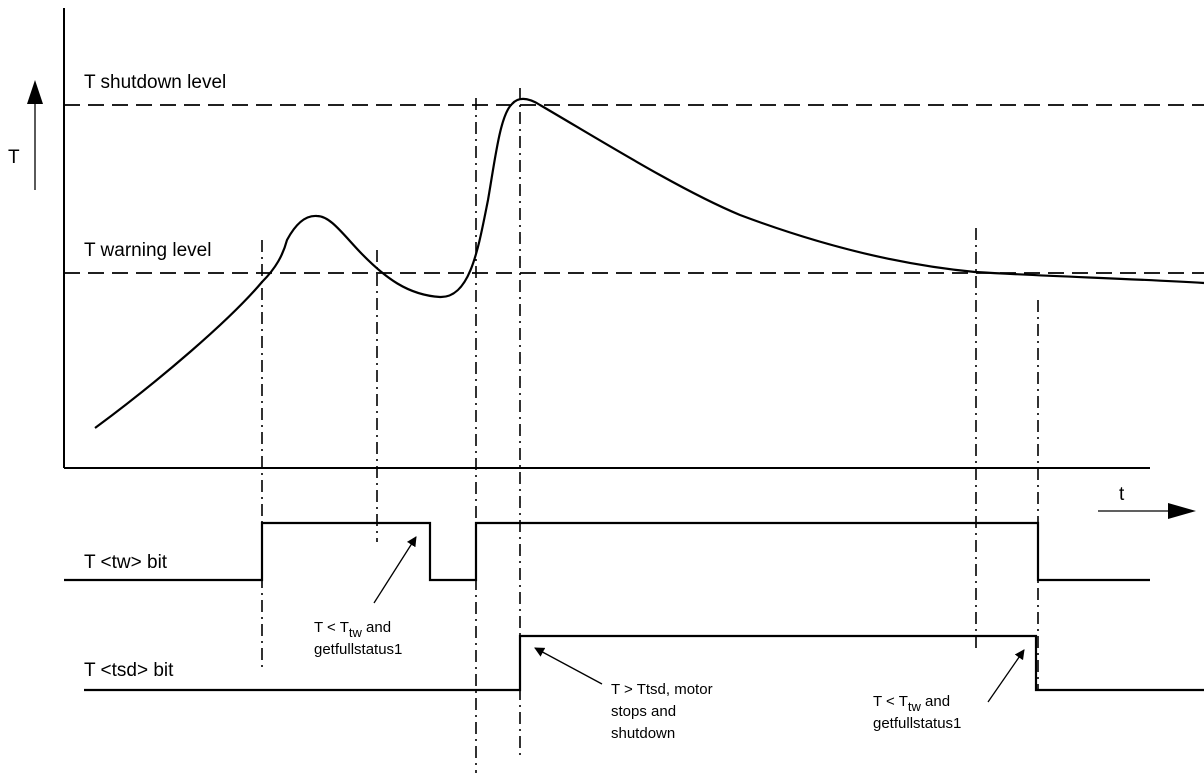 This screenshot has height=773, width=1204. Describe the element at coordinates (352, 629) in the screenshot. I see `tw-clear-annotation-line1: T < Ttw and` at that location.